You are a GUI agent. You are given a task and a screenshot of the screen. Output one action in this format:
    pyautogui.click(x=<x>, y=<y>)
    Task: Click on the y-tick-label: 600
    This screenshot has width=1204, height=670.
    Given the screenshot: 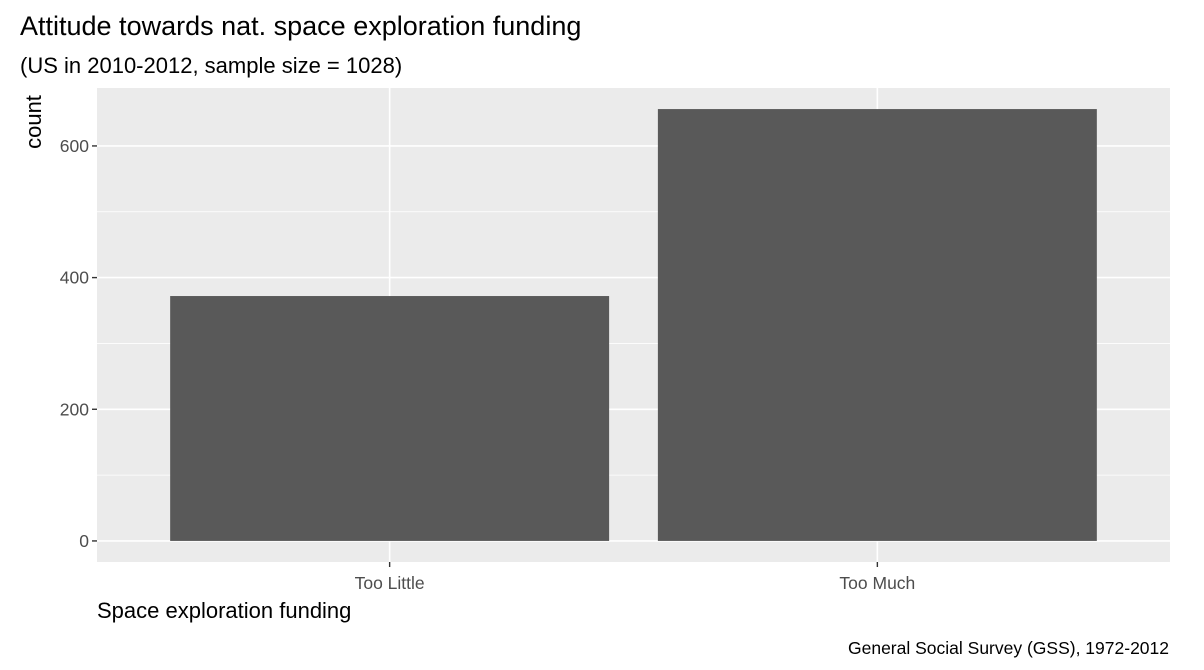 What is the action you would take?
    pyautogui.click(x=74, y=146)
    